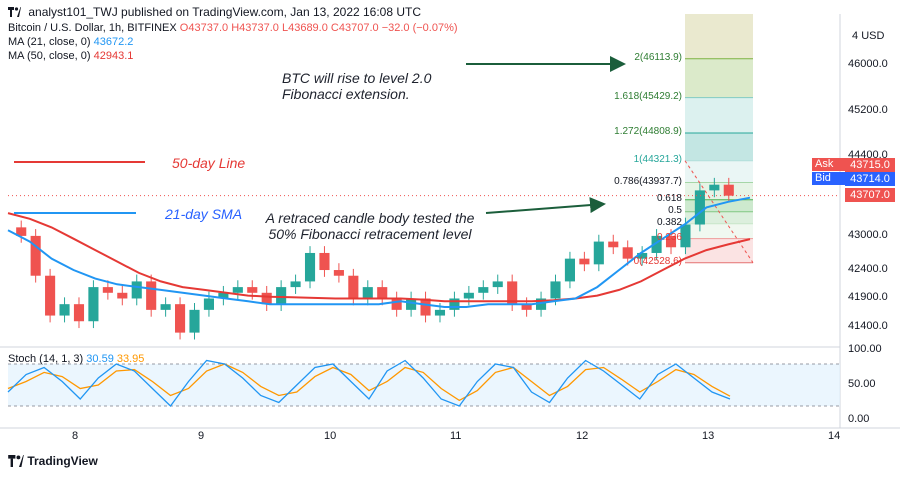 This screenshot has width=900, height=481. What do you see at coordinates (857, 36) in the screenshot?
I see `currency-prefix: 4` at bounding box center [857, 36].